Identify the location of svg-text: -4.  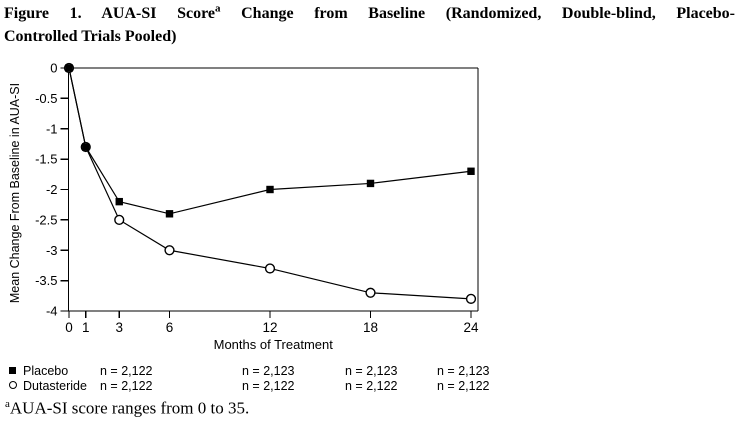
(52, 311).